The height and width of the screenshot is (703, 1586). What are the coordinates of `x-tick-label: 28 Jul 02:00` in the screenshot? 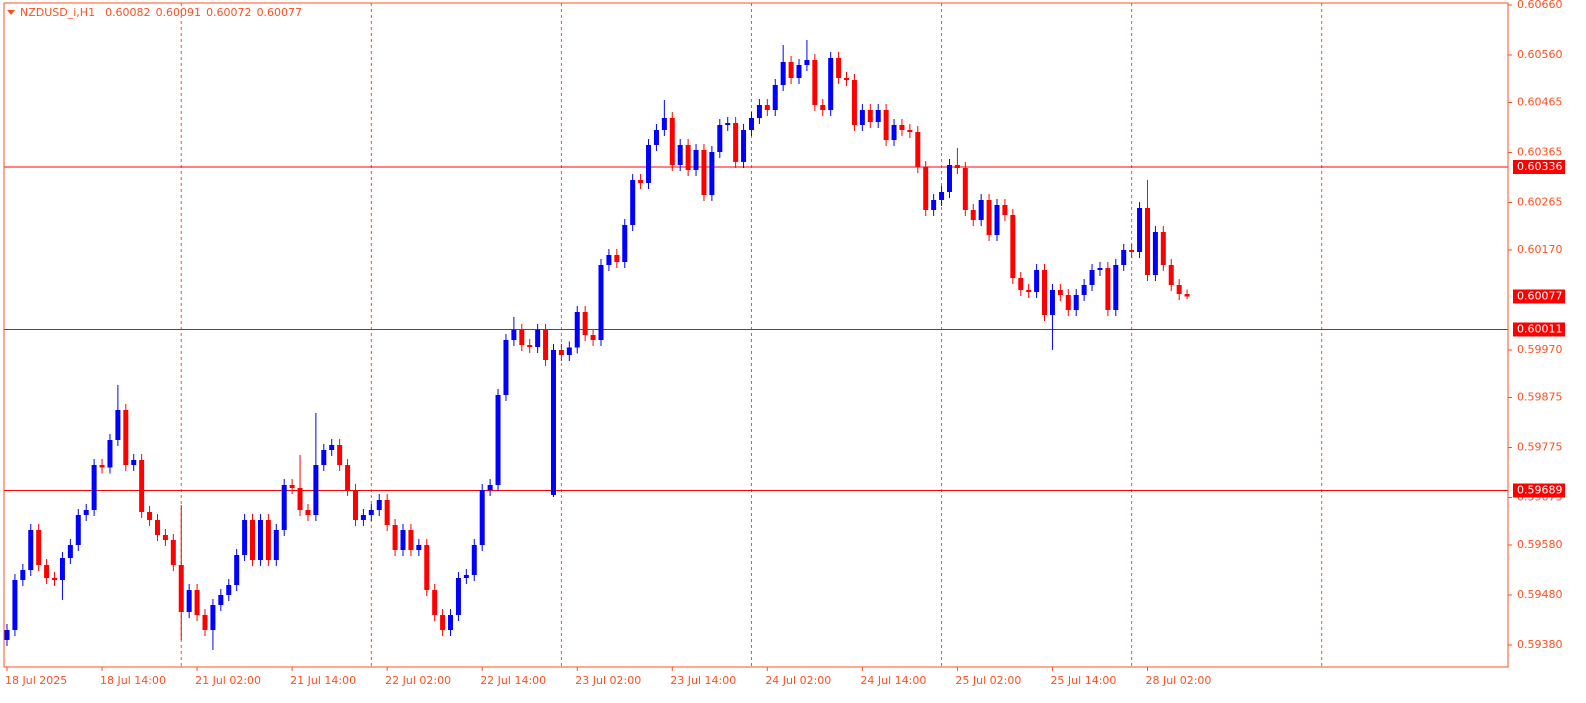 It's located at (1178, 680).